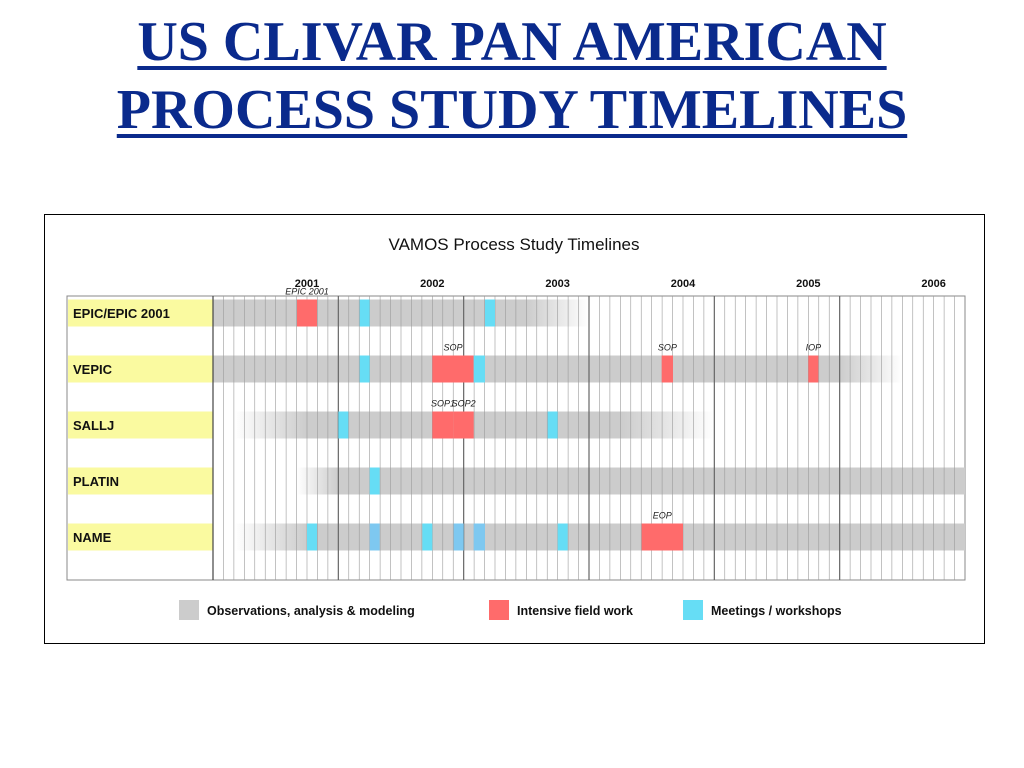 This screenshot has height=768, width=1024. I want to click on year-tick-label: 2002, so click(432, 284).